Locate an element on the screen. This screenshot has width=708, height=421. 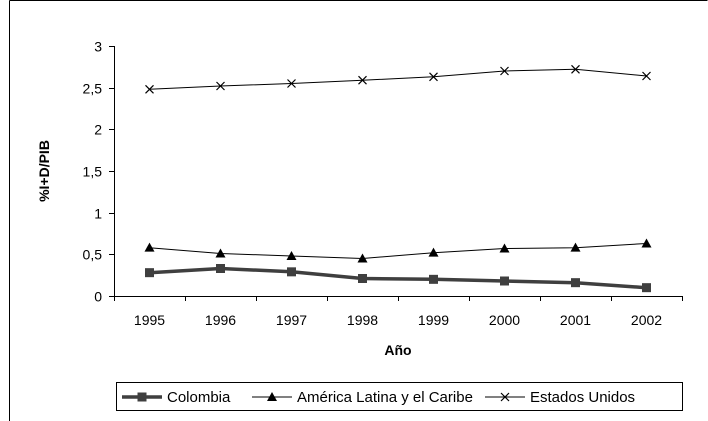
legend-label: Colombia is located at coordinates (199, 397).